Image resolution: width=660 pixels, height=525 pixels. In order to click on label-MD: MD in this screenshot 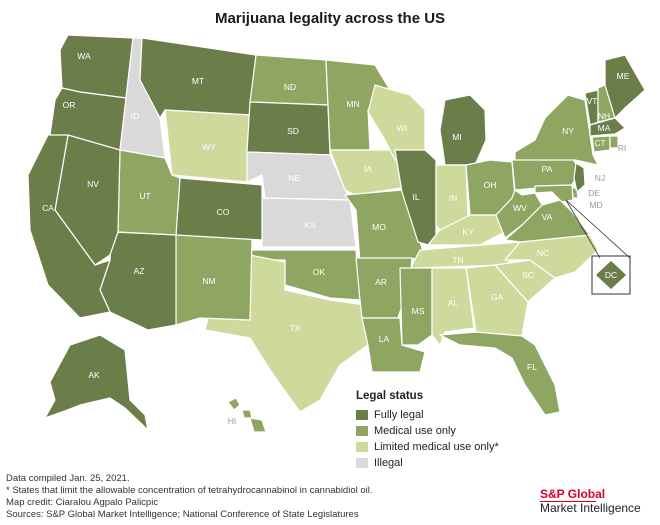, I will do `click(595, 205)`.